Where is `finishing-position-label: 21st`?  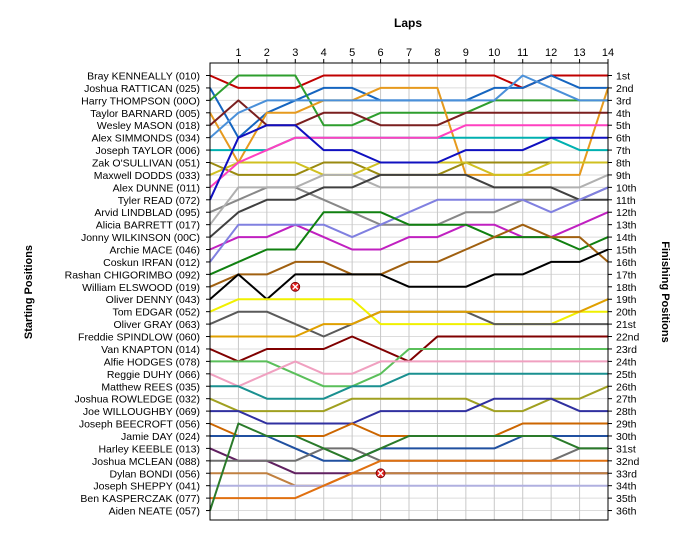
finishing-position-label: 21st is located at coordinates (626, 325).